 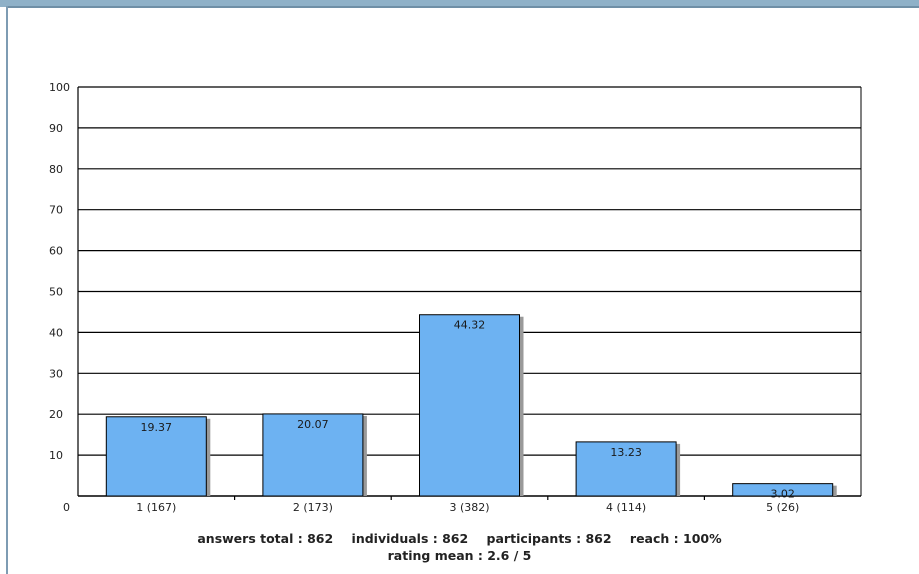 I want to click on x-tick-label: 4 (114), so click(x=626, y=507).